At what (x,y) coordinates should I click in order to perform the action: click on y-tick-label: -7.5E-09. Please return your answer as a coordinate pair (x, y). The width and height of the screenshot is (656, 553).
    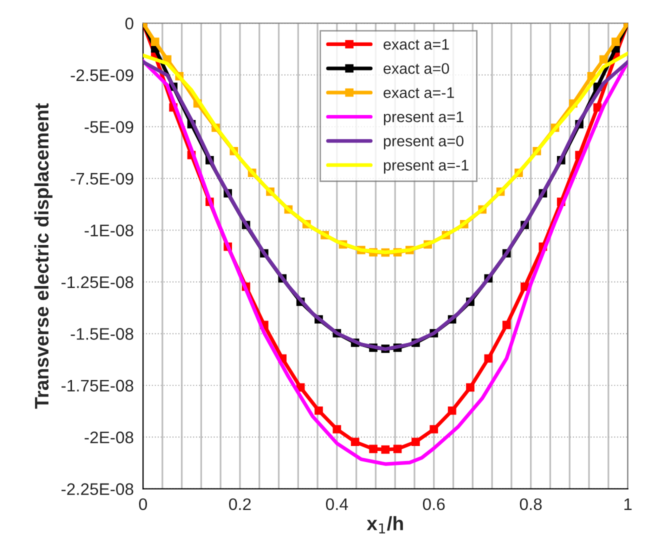
    Looking at the image, I should click on (102, 178).